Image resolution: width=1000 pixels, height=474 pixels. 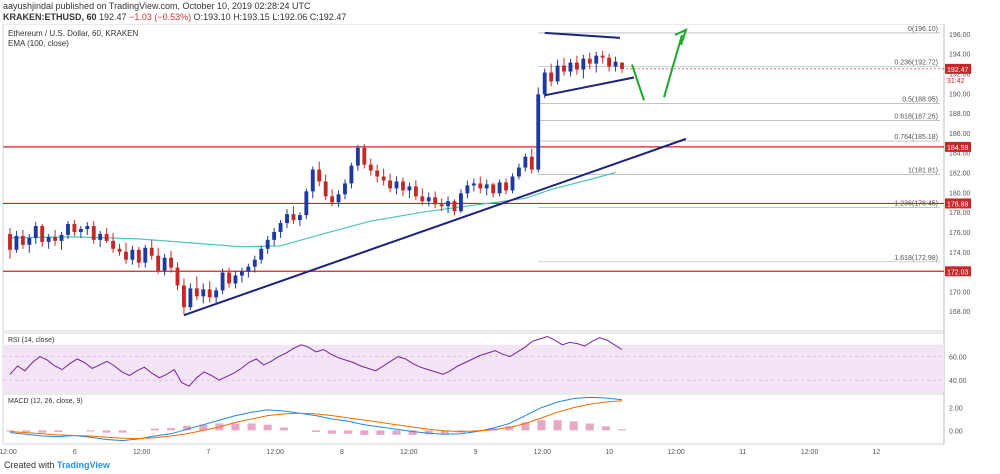 I want to click on fib-level-label: 1(181.81), so click(x=923, y=170).